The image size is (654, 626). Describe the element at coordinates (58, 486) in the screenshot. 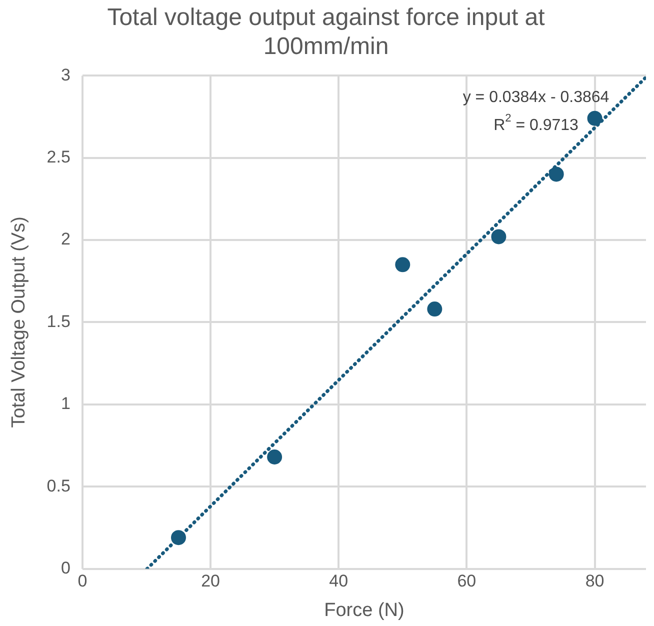

I see `y-tick-label: 0.5` at that location.